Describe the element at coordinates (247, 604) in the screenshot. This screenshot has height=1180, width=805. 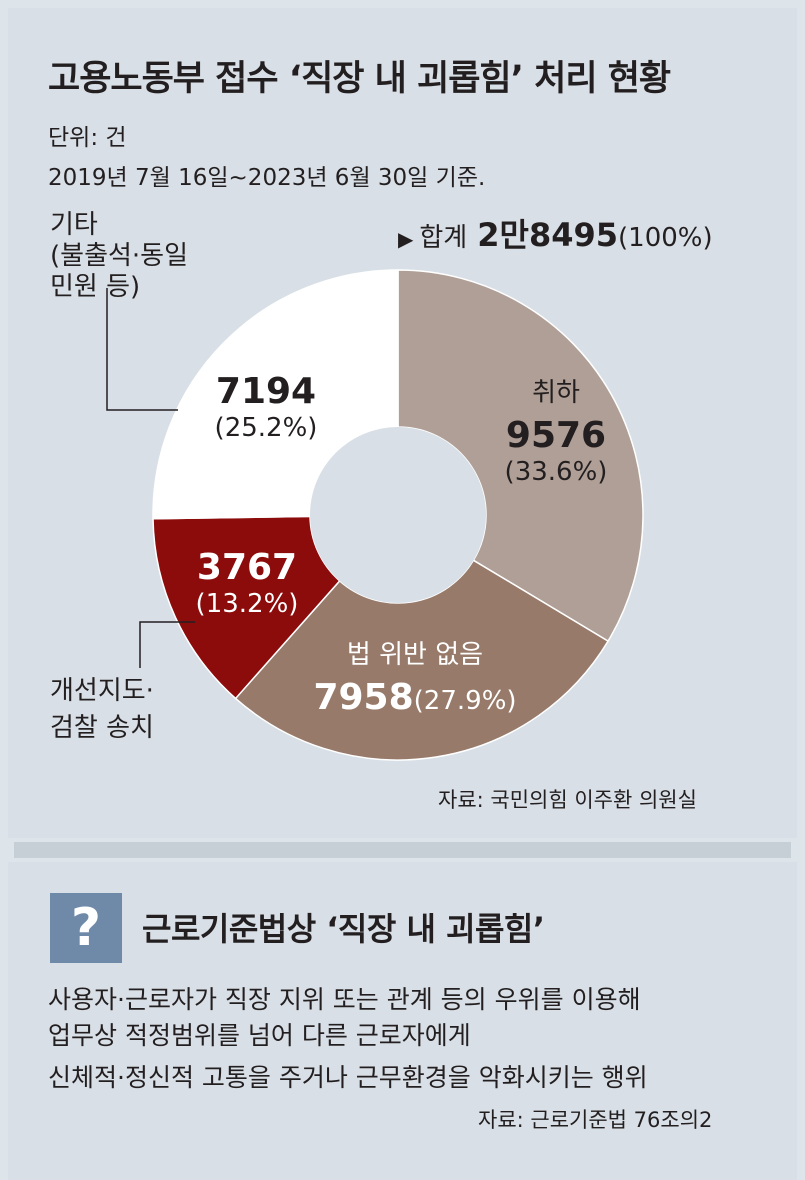
I see `data-label-pct: (13.2%)` at that location.